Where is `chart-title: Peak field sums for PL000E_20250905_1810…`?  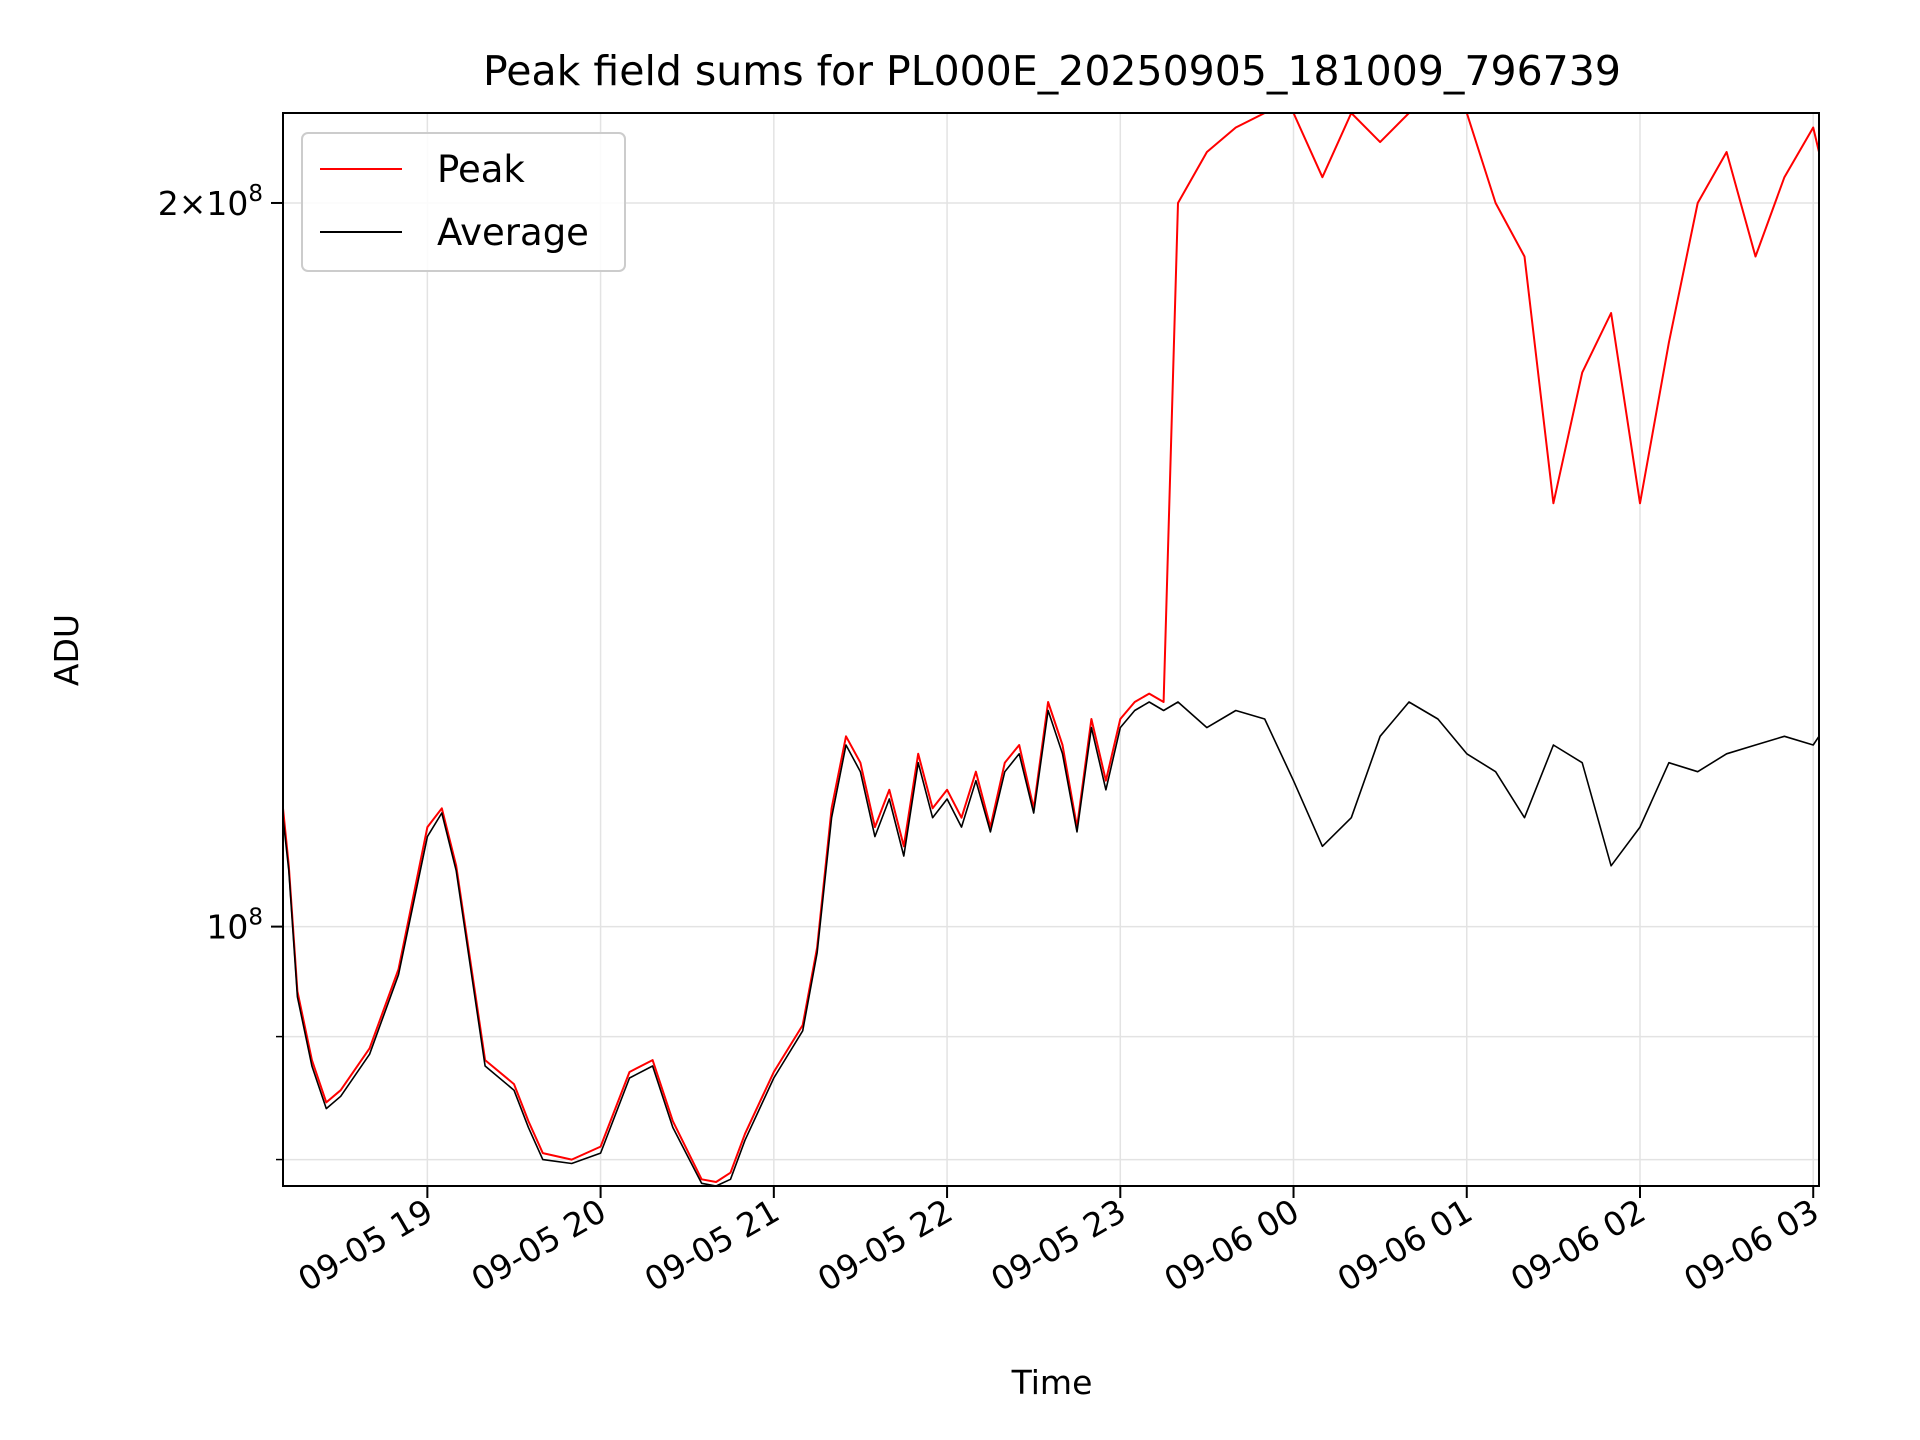
chart-title: Peak field sums for PL000E_20250905_1810… is located at coordinates (1052, 71).